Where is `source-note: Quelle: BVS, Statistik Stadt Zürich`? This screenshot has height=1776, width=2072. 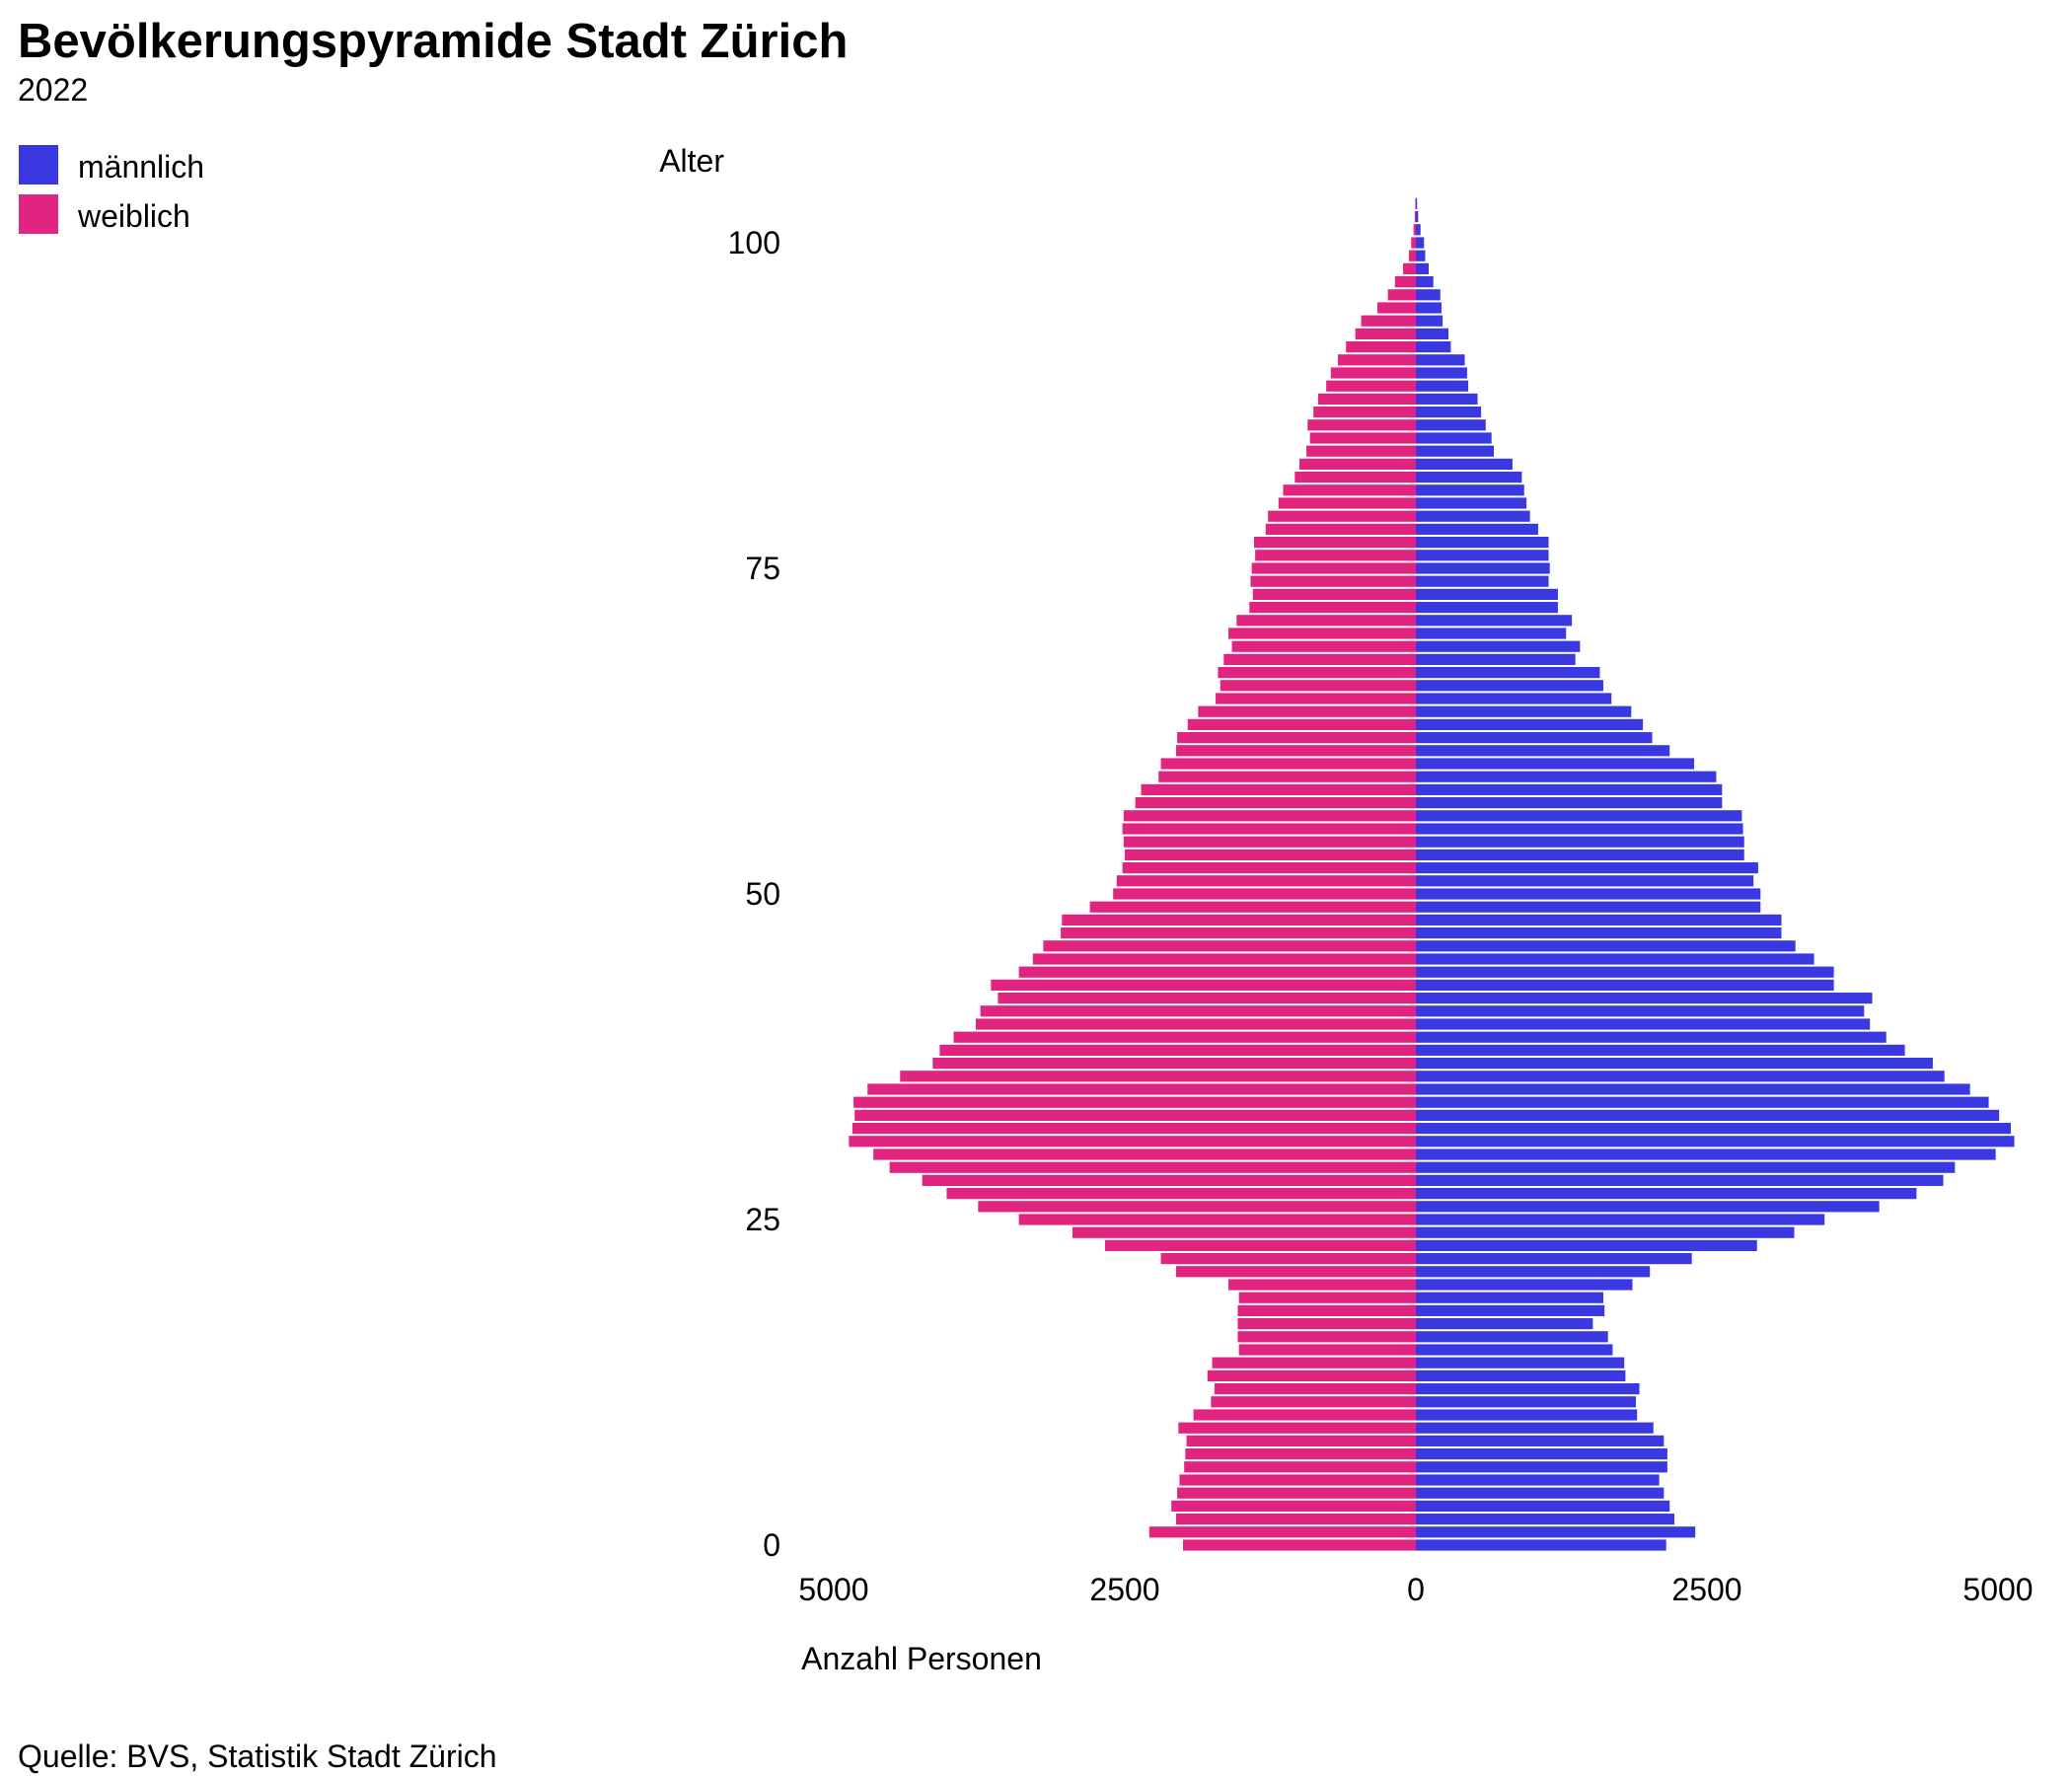 source-note: Quelle: BVS, Statistik Stadt Zürich is located at coordinates (257, 1757).